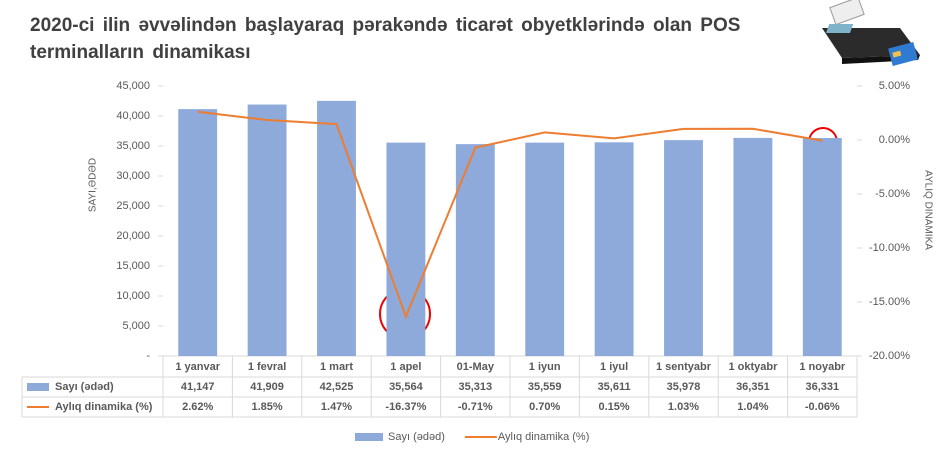 This screenshot has height=458, width=948. Describe the element at coordinates (136, 326) in the screenshot. I see `y-tick-label: 5,000` at that location.